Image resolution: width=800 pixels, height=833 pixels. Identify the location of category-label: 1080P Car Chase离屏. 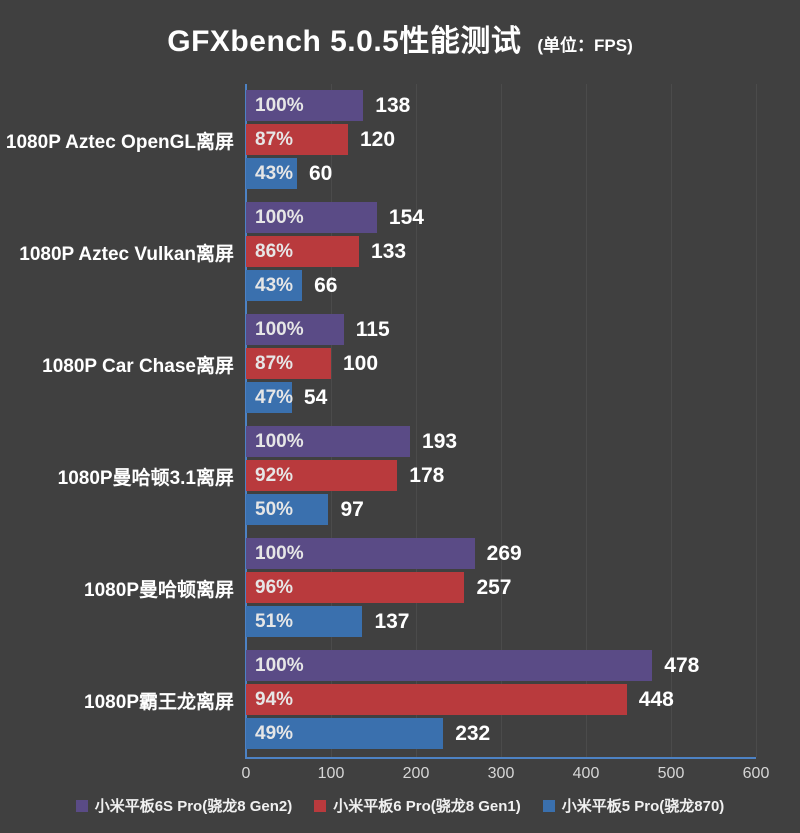
(138, 366).